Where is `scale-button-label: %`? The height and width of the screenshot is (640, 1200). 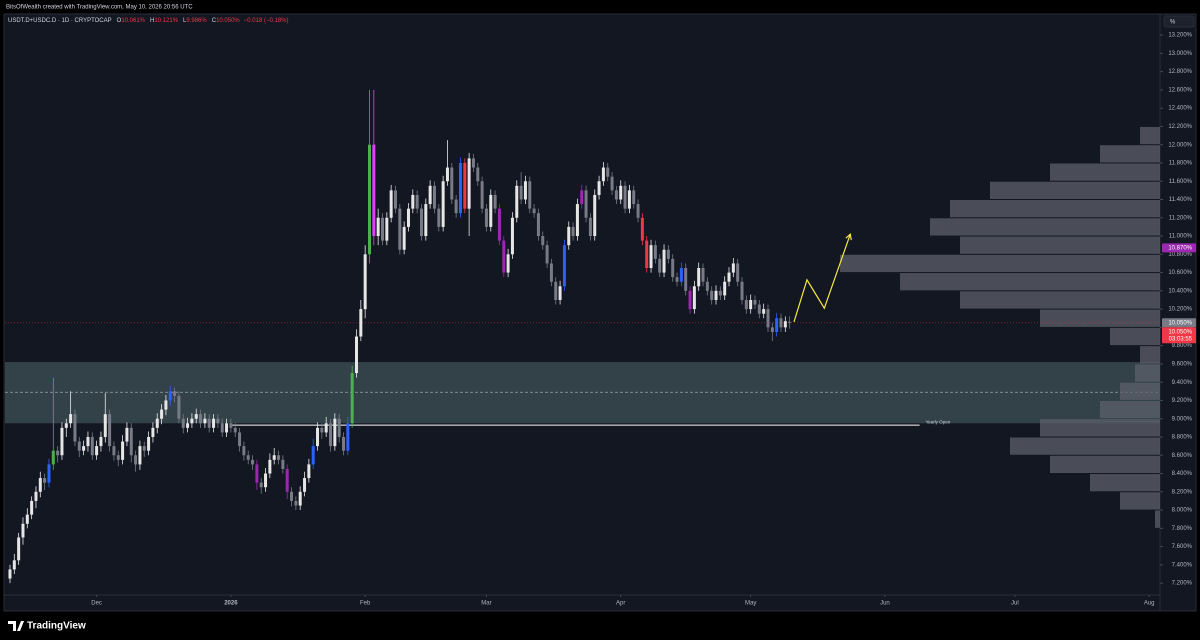 scale-button-label: % is located at coordinates (1173, 23).